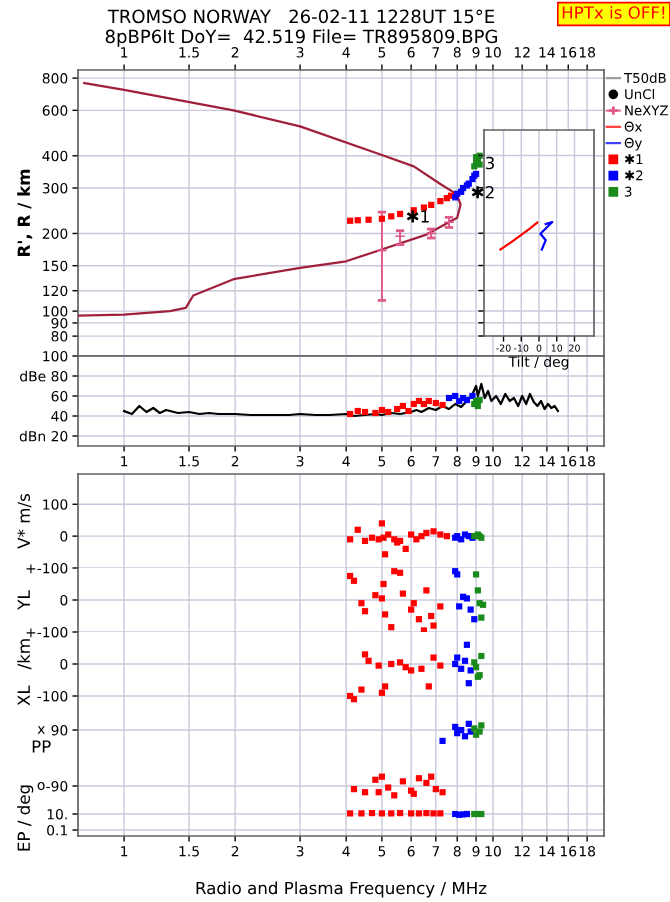 This screenshot has height=902, width=670. I want to click on annotation: ✱2, so click(482, 192).